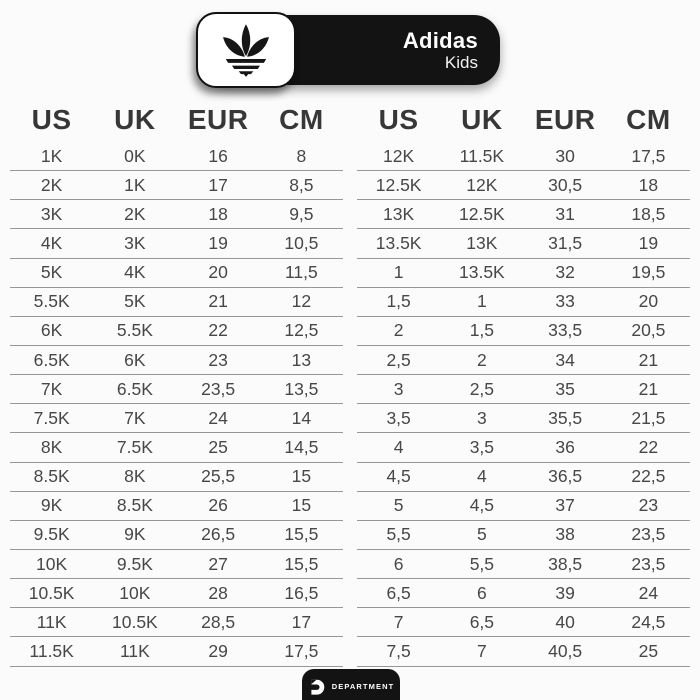 This screenshot has height=700, width=700. Describe the element at coordinates (51, 119) in the screenshot. I see `column-header-us: US` at that location.